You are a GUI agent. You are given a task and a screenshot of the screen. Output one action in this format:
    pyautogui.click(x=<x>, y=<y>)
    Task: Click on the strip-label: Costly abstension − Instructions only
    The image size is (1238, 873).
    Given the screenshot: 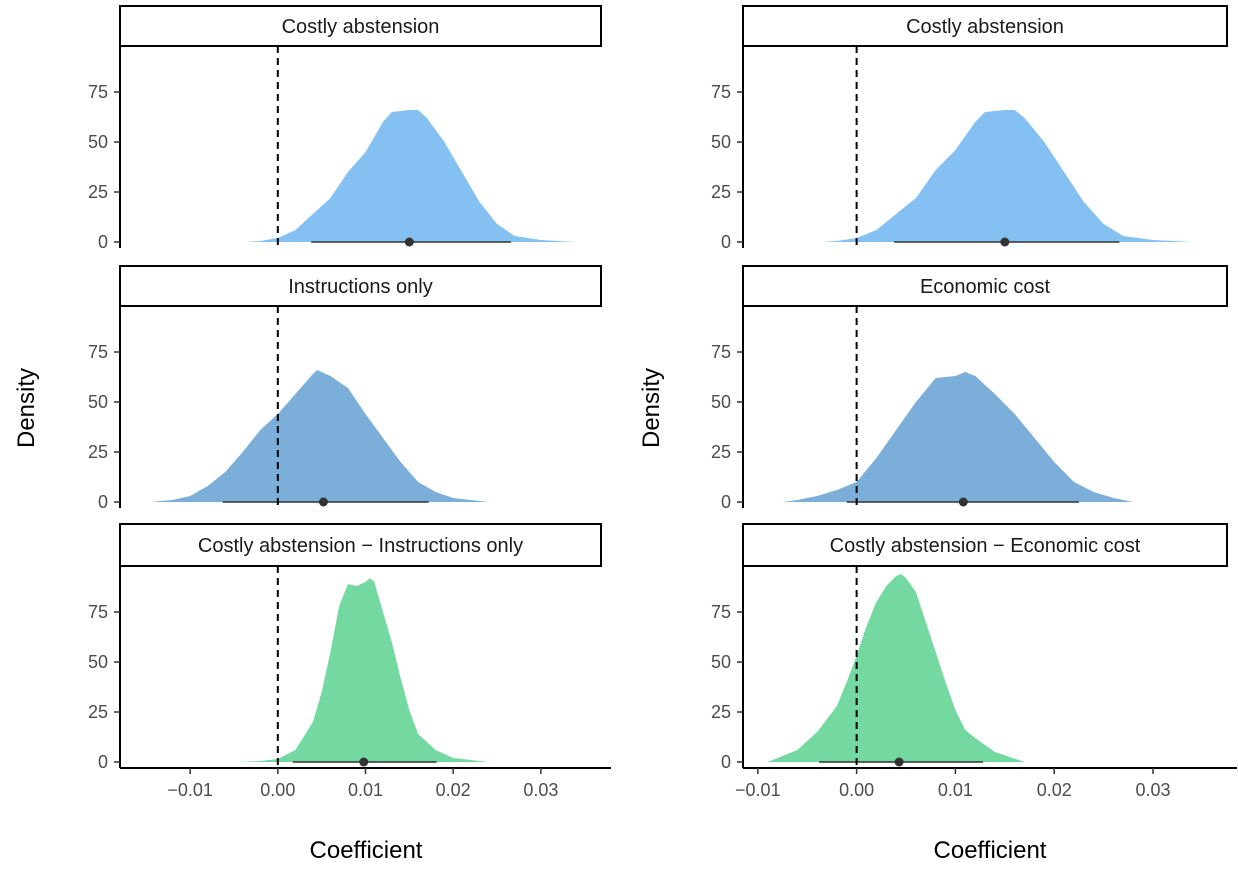 What is the action you would take?
    pyautogui.click(x=360, y=546)
    